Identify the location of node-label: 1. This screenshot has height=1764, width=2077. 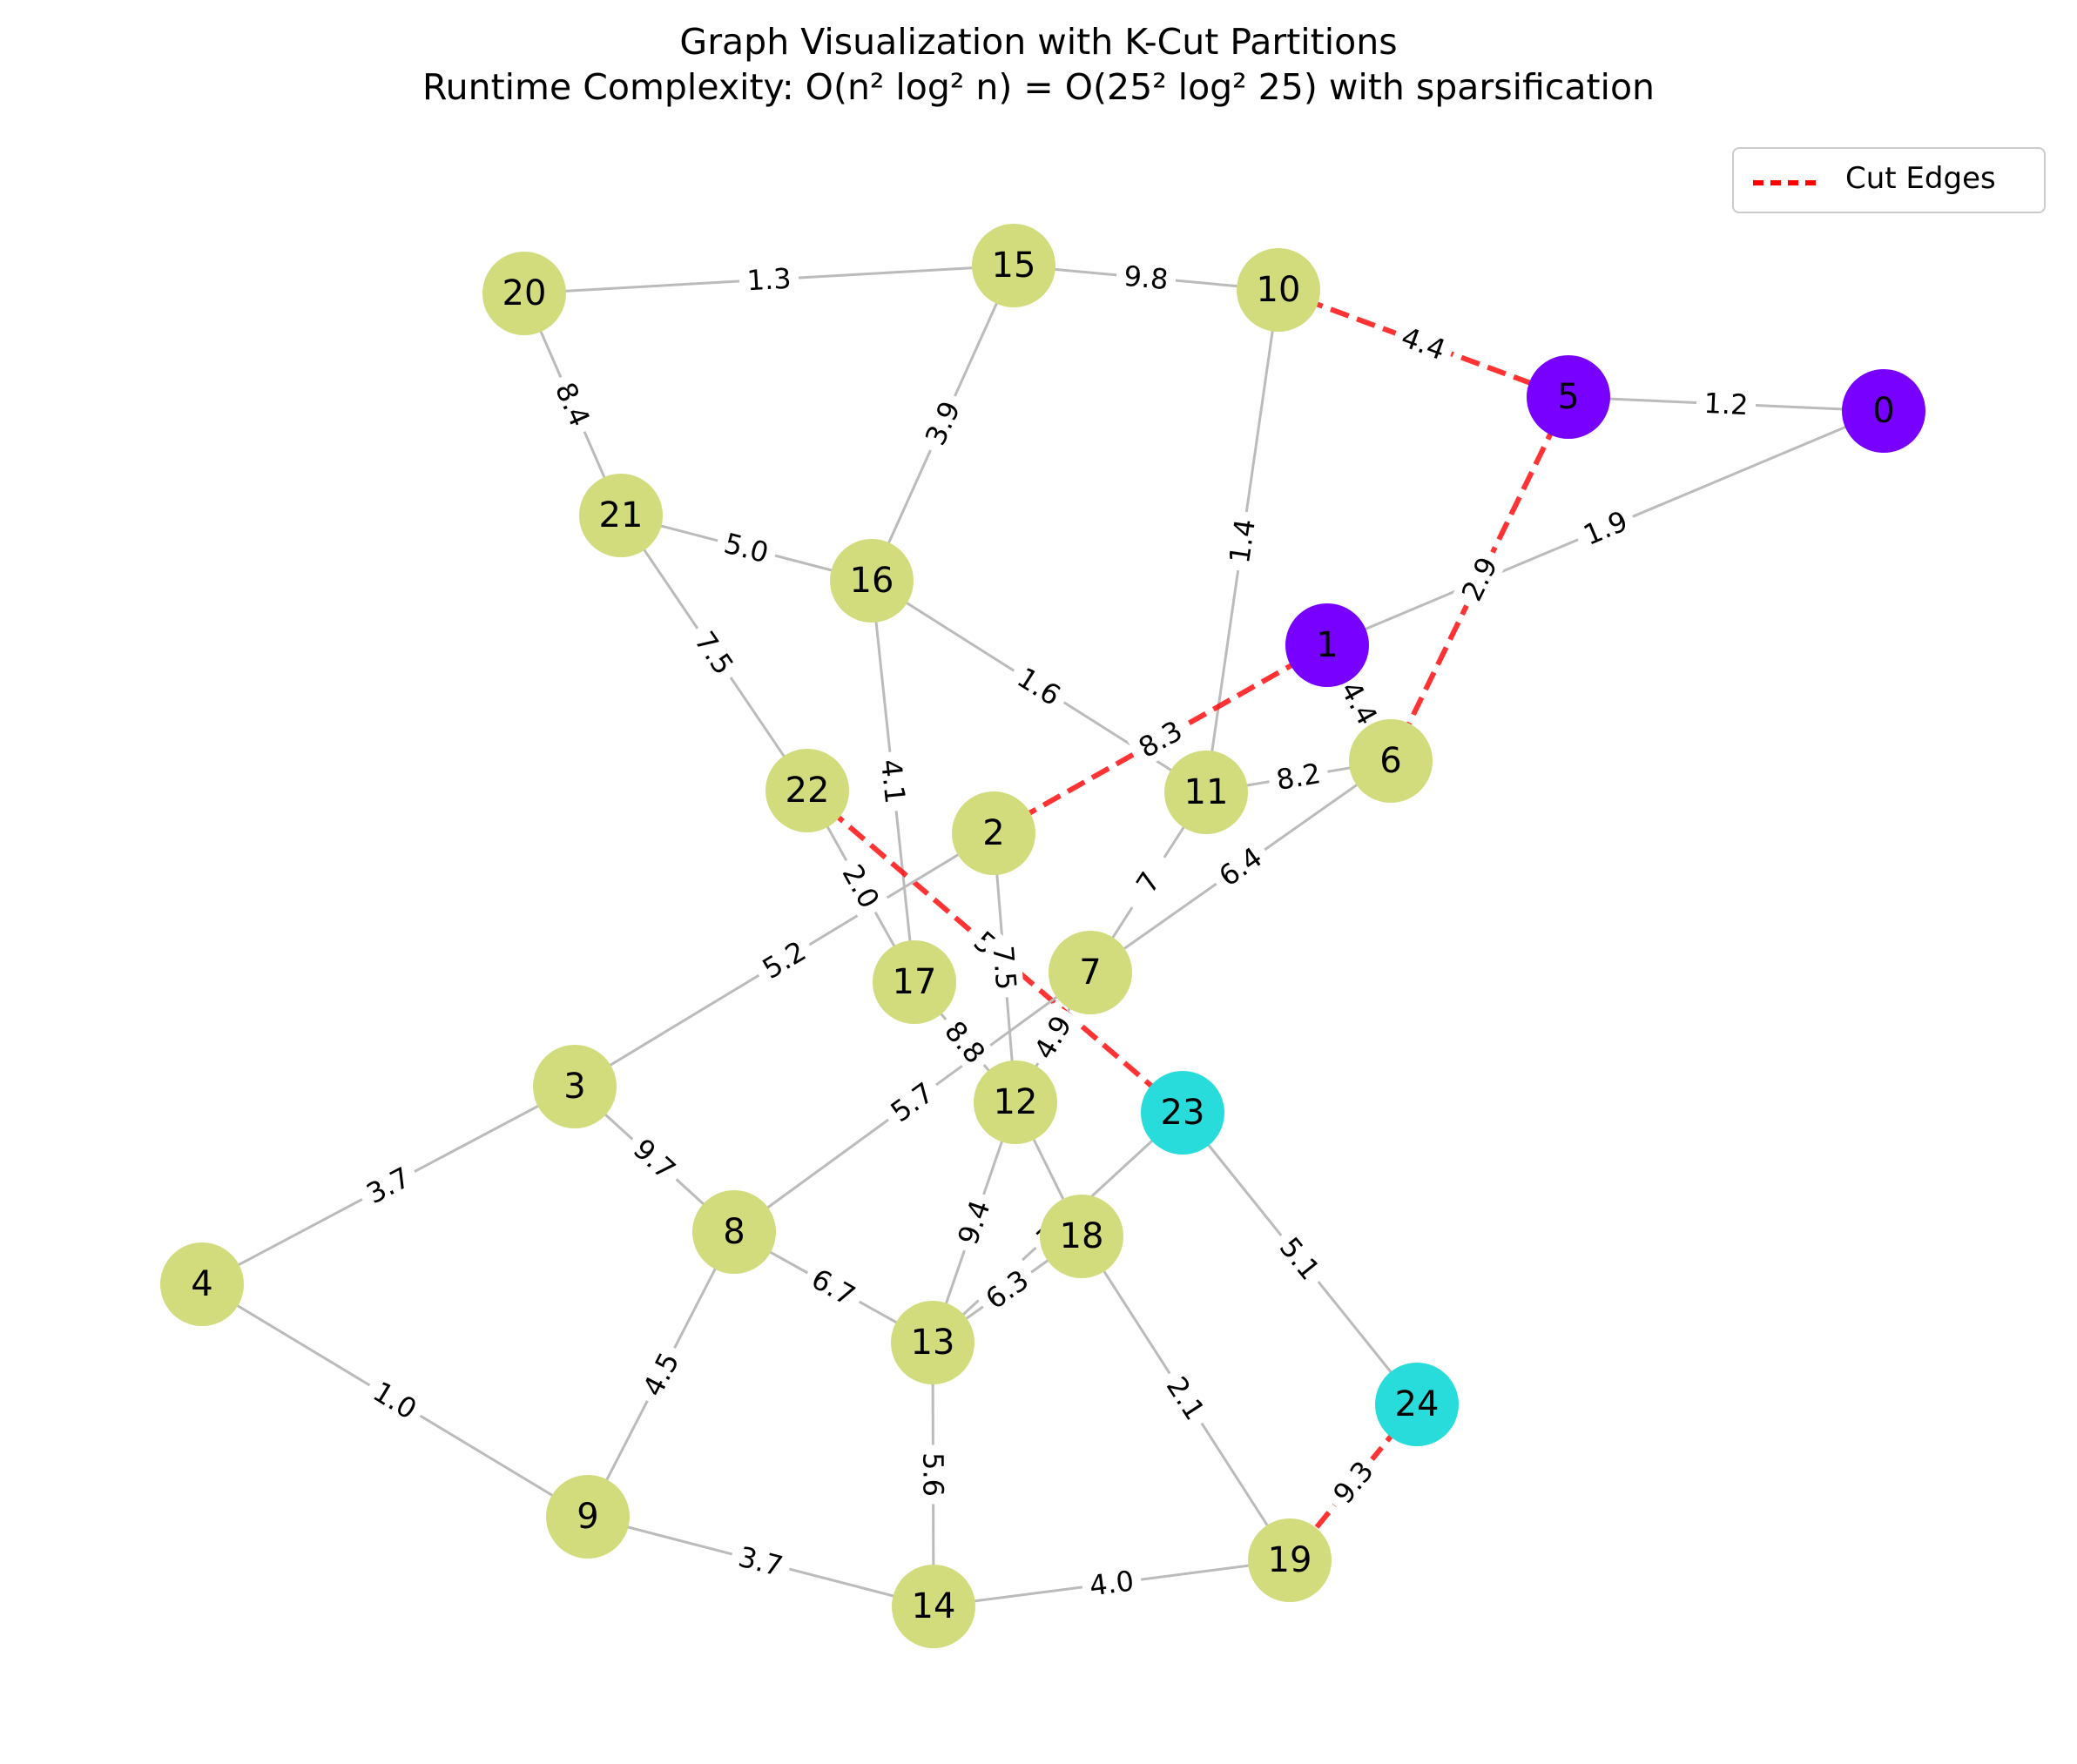
(1327, 645).